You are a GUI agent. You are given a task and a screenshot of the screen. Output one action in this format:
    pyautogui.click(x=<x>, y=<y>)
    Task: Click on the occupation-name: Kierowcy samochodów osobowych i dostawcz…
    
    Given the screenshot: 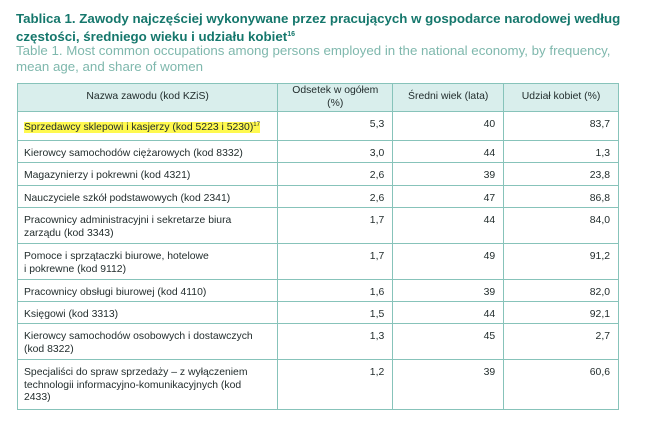 What is the action you would take?
    pyautogui.click(x=147, y=341)
    